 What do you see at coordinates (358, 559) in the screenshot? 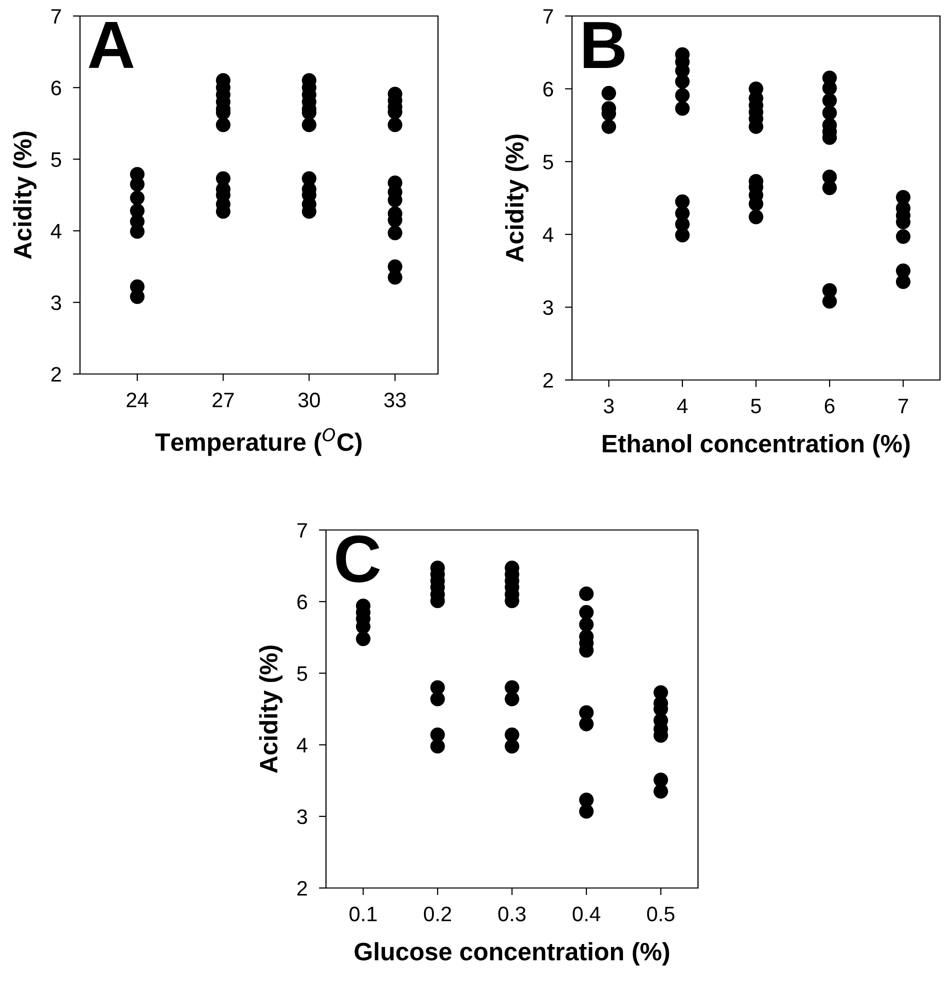
I see `annotation: C` at bounding box center [358, 559].